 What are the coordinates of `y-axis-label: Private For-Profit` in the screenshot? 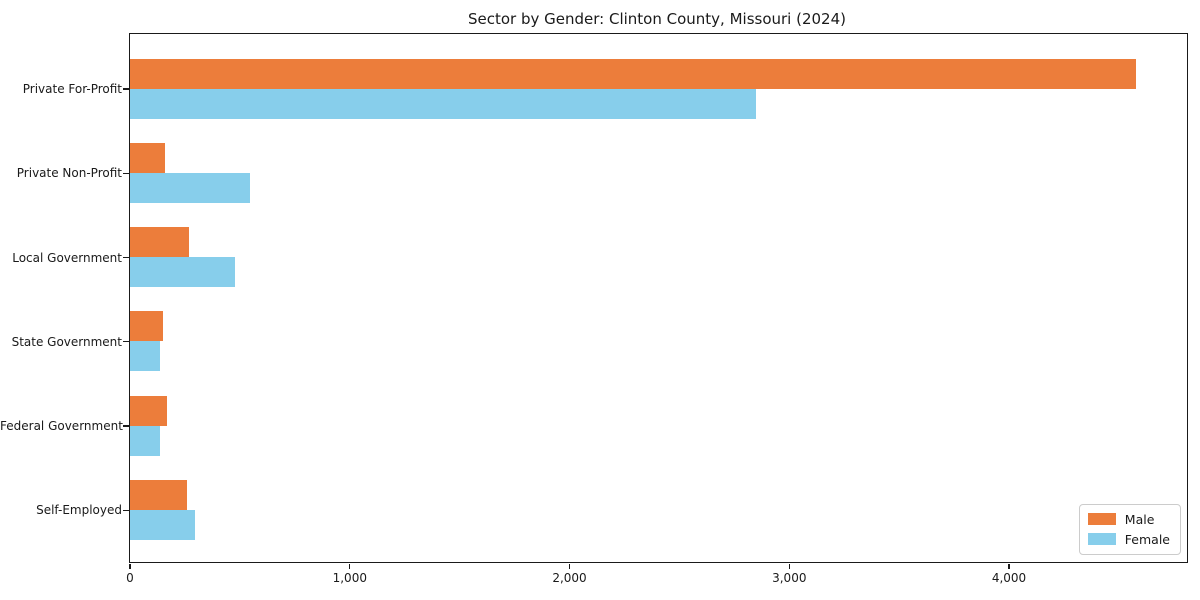 It's located at (72, 89).